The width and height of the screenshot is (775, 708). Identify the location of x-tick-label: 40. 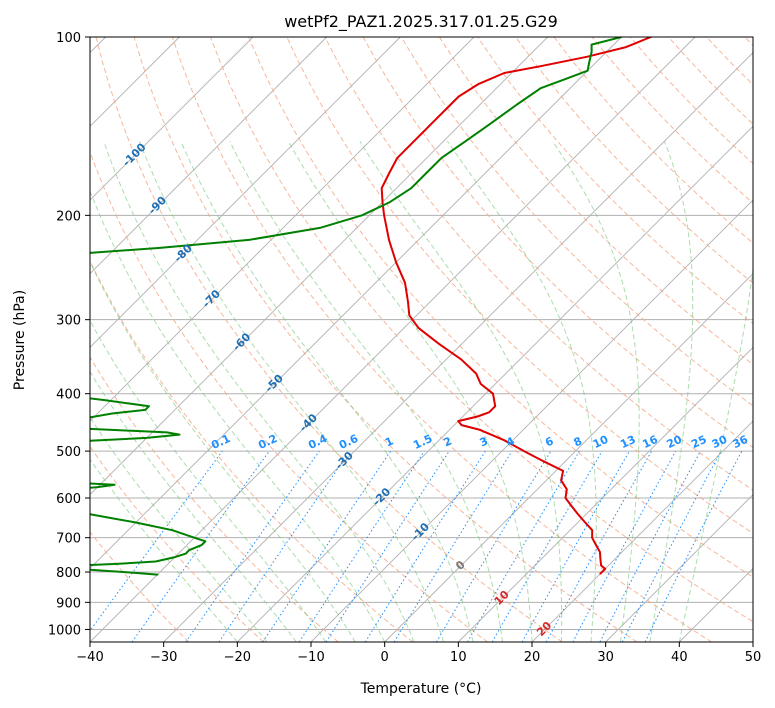
(679, 657).